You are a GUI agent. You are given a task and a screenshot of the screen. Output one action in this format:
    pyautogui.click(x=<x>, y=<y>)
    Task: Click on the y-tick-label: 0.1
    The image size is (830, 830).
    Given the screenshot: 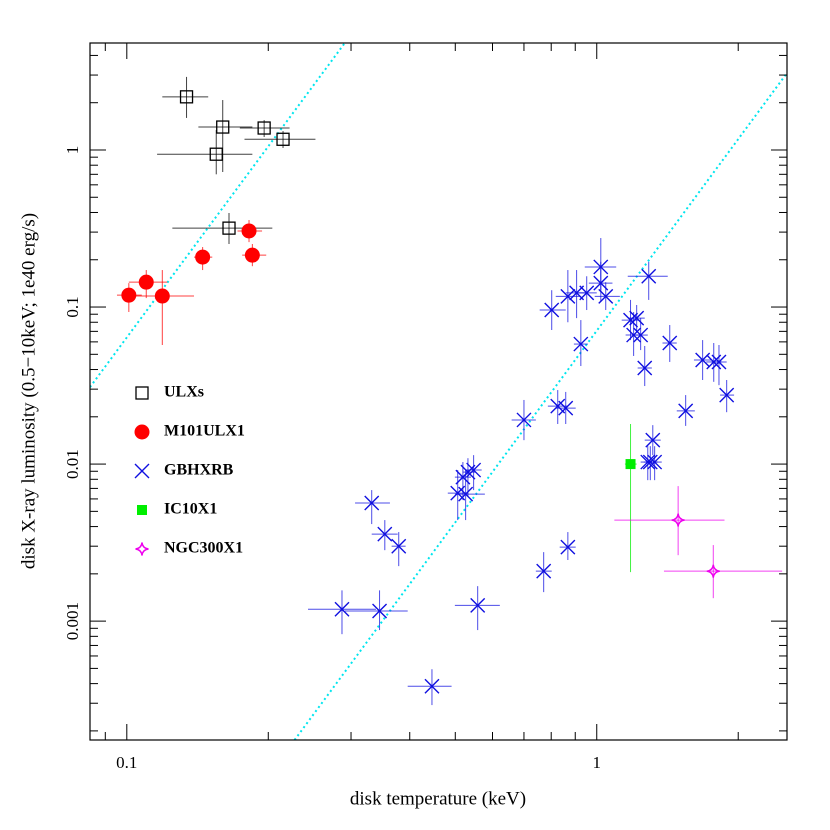 What is the action you would take?
    pyautogui.click(x=72, y=306)
    